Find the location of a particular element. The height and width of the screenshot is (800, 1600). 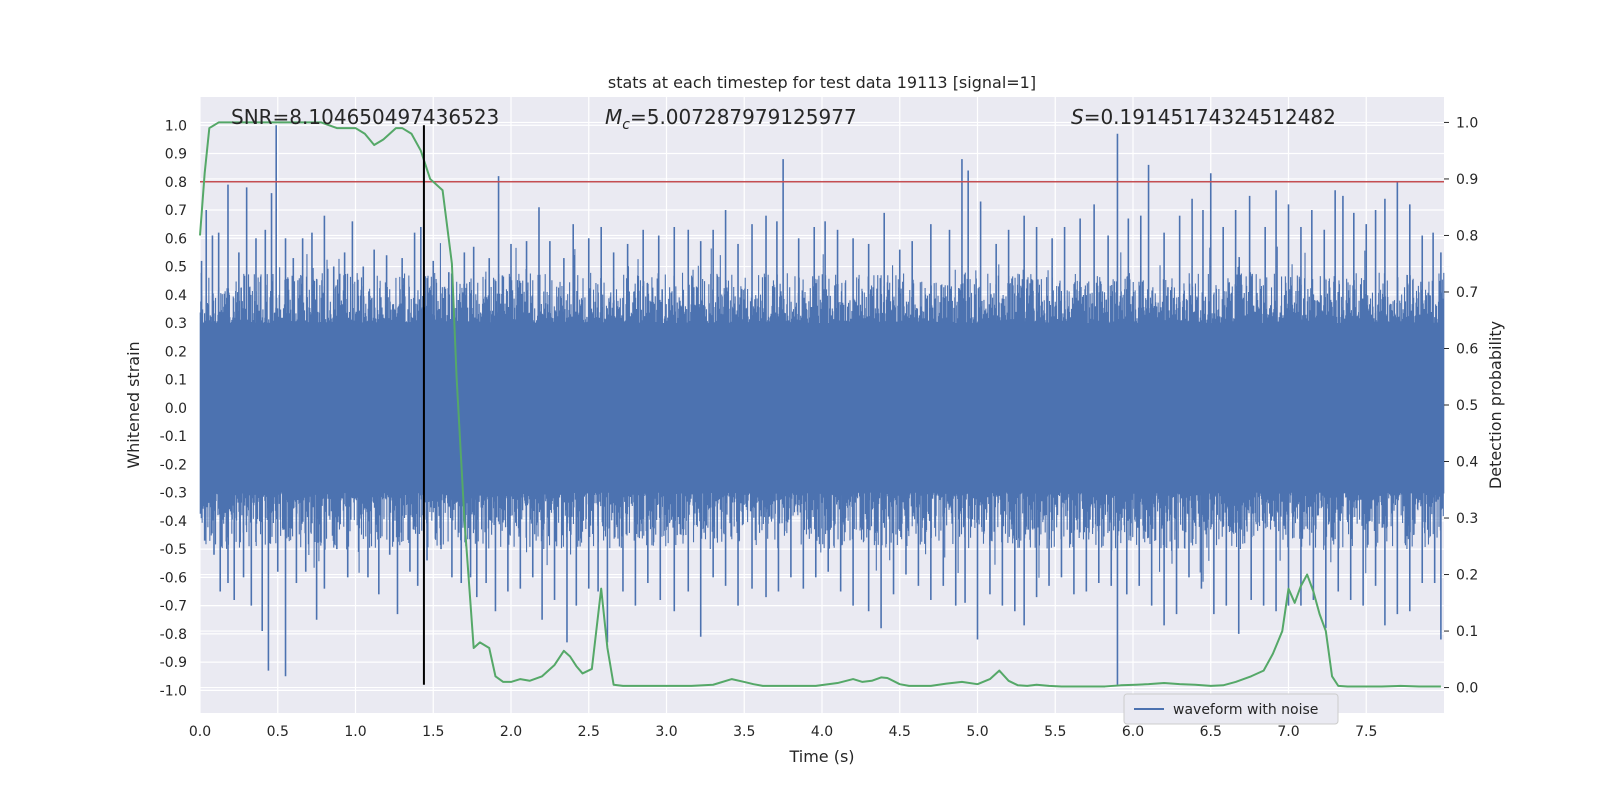

y-tick-label: 0.5 is located at coordinates (176, 268).